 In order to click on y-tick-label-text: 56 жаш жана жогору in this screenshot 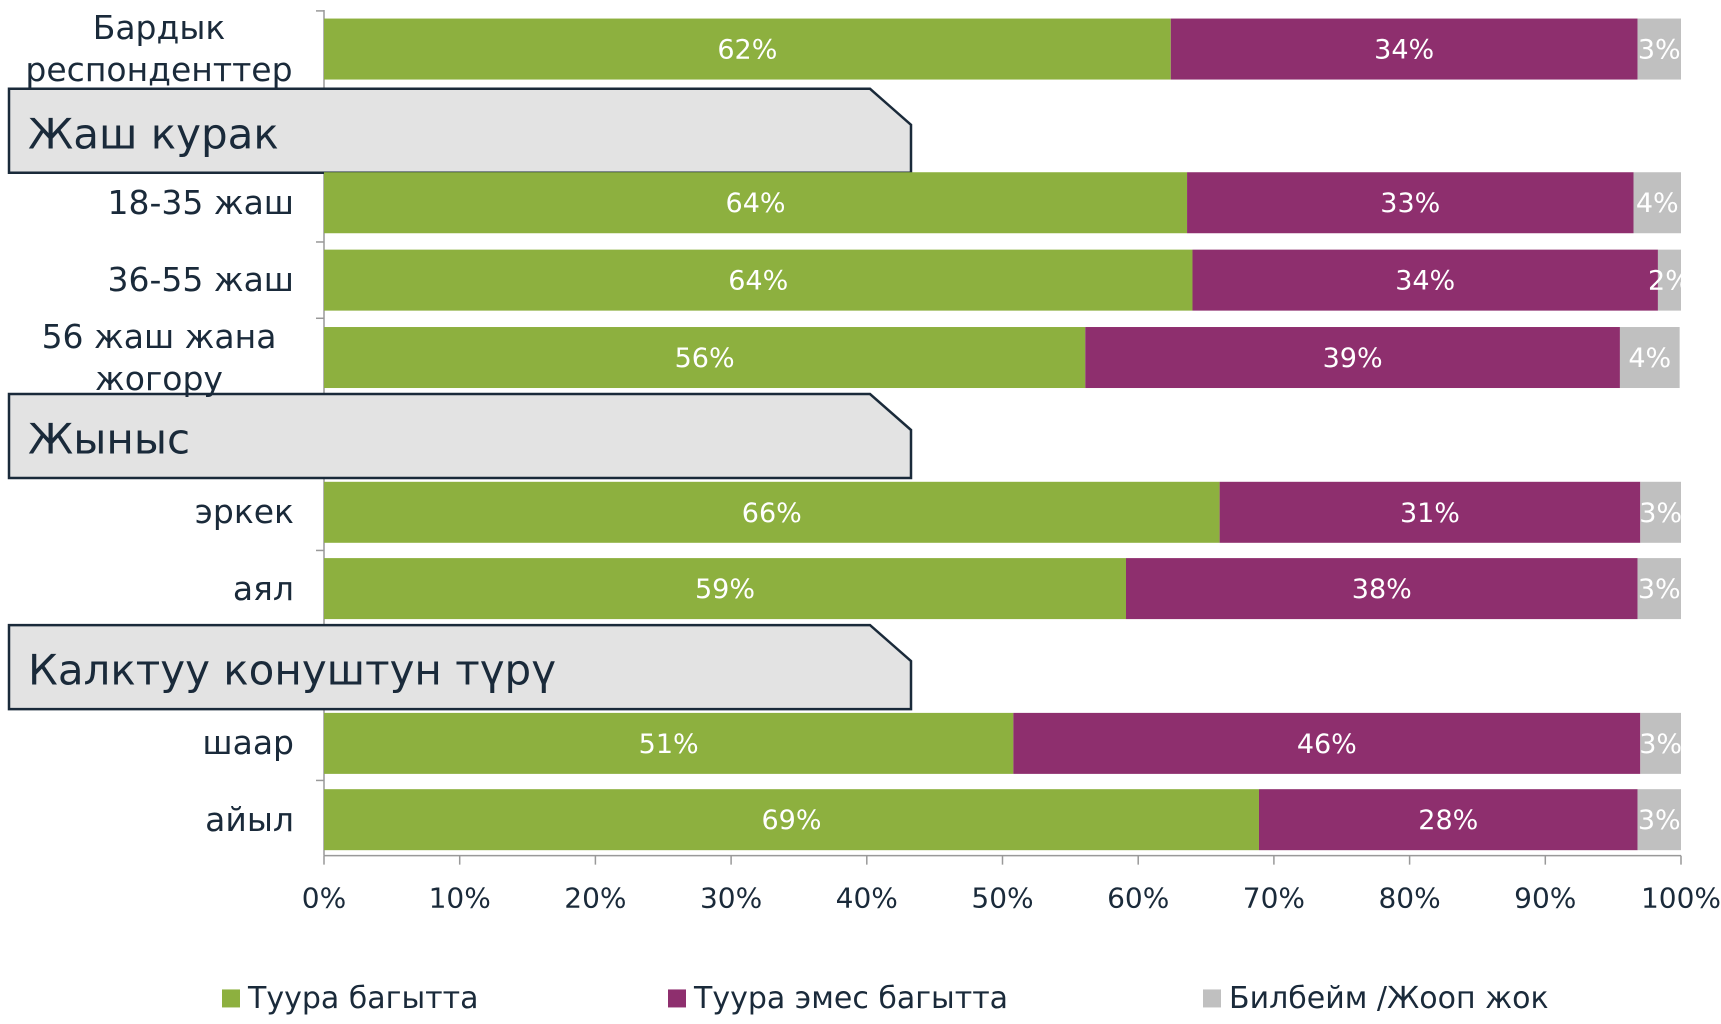, I will do `click(159, 357)`.